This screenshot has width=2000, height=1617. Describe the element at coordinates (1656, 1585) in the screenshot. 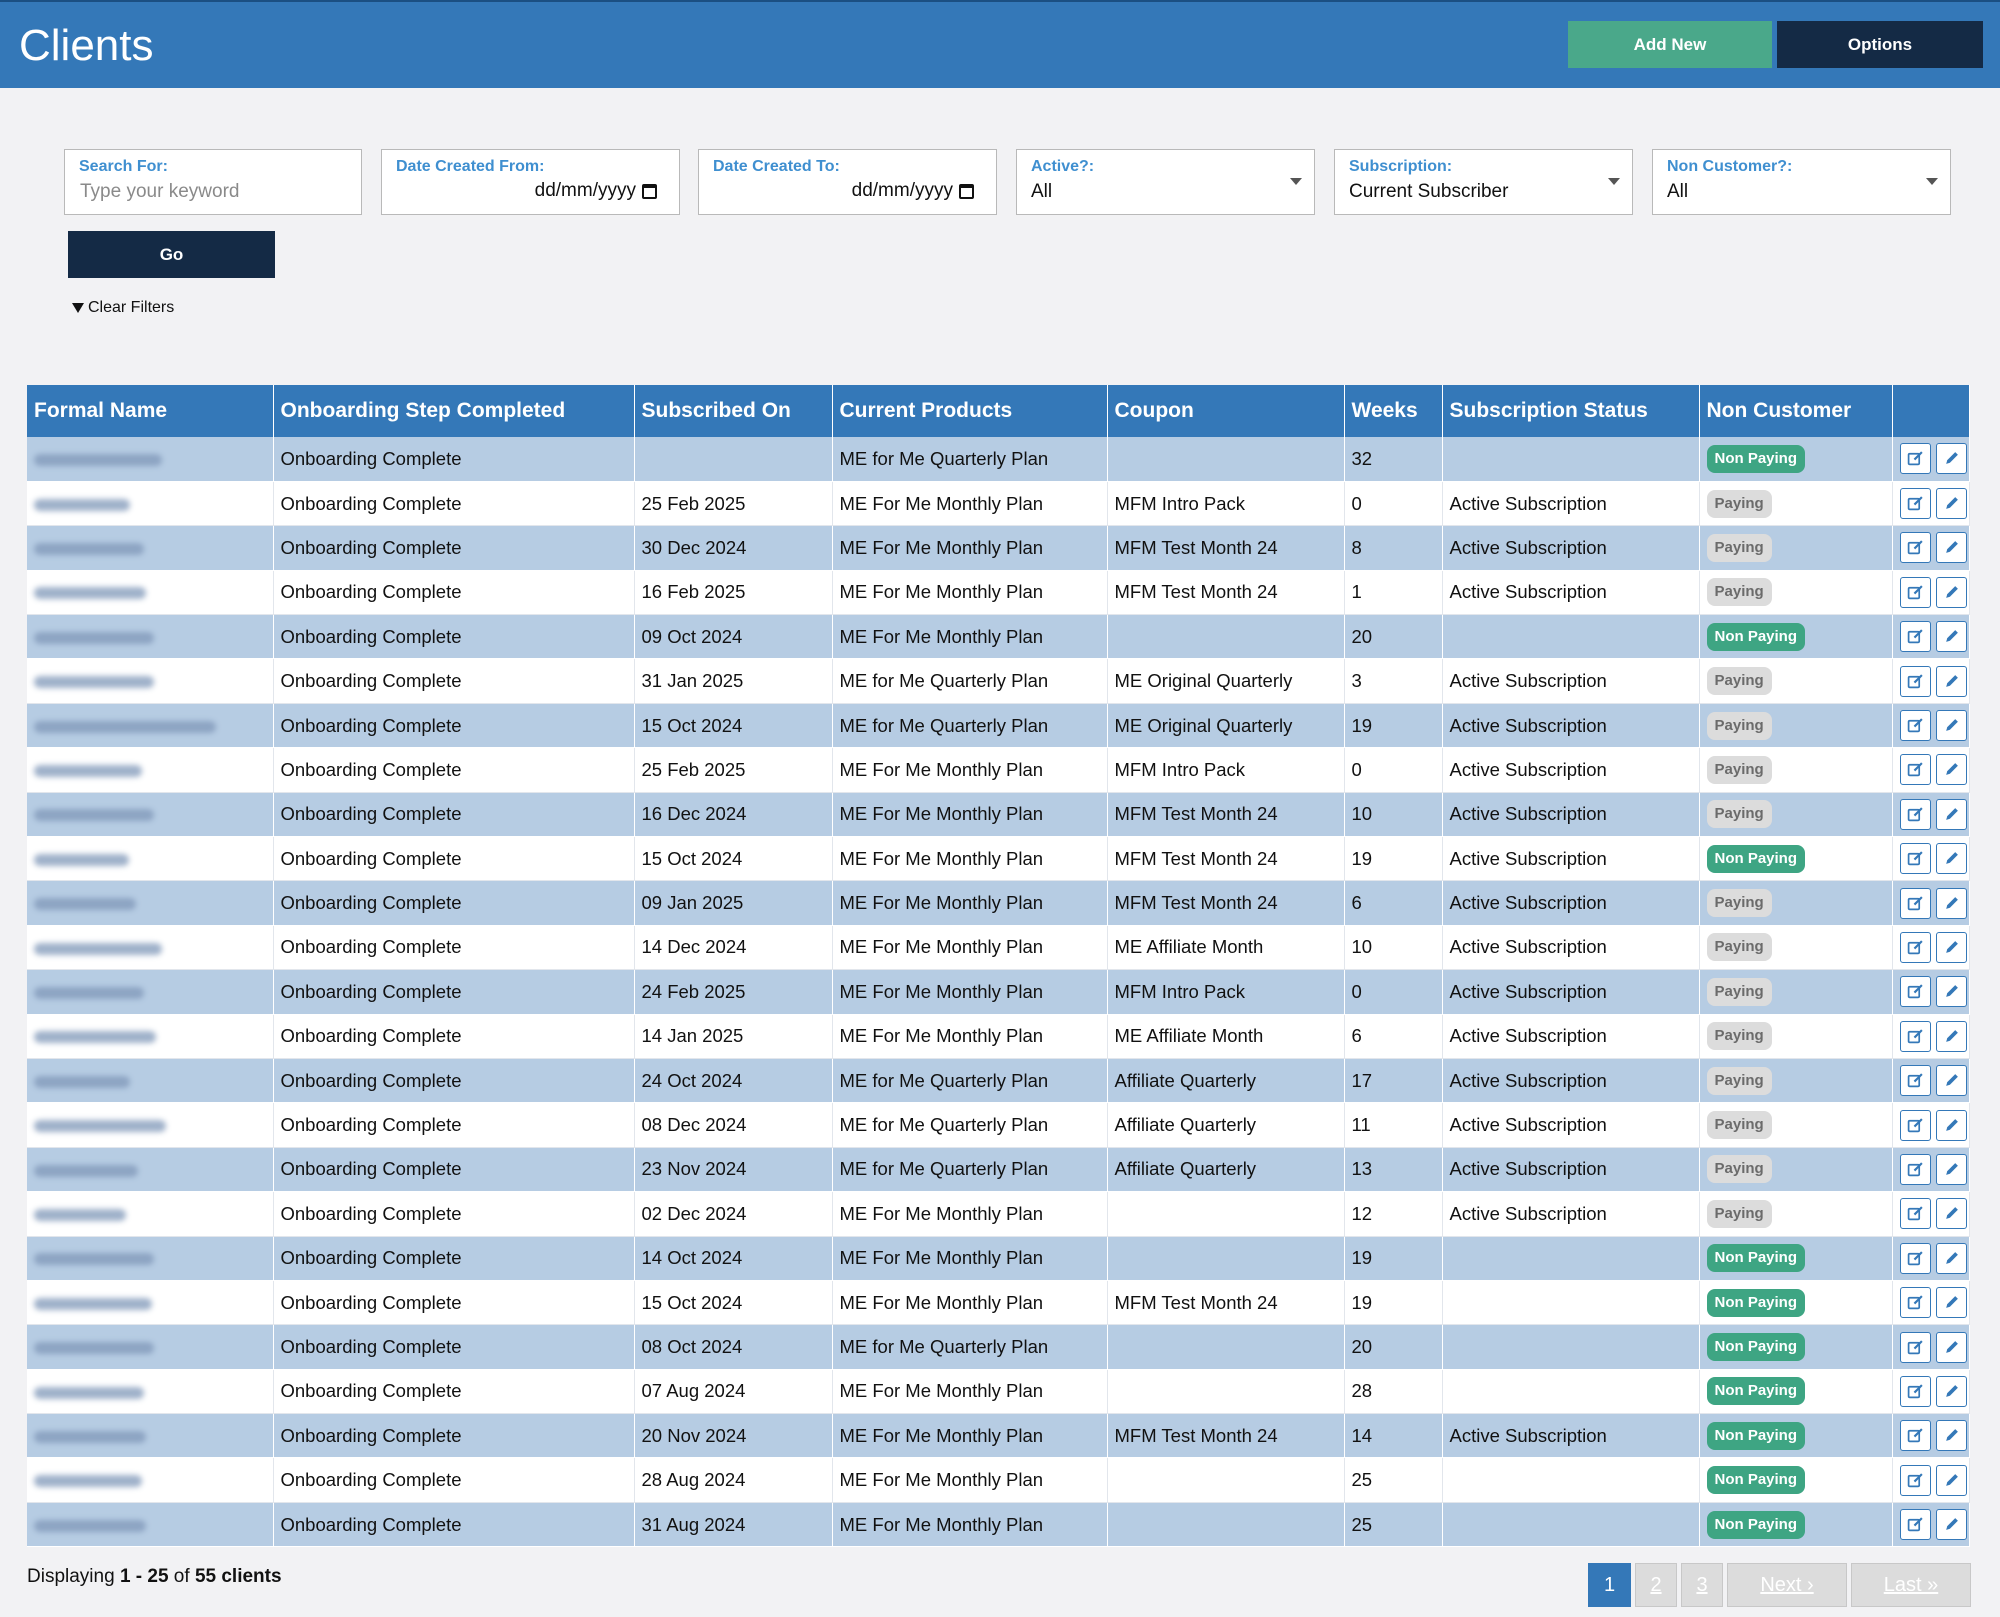

I see `page-2-link: 2` at that location.